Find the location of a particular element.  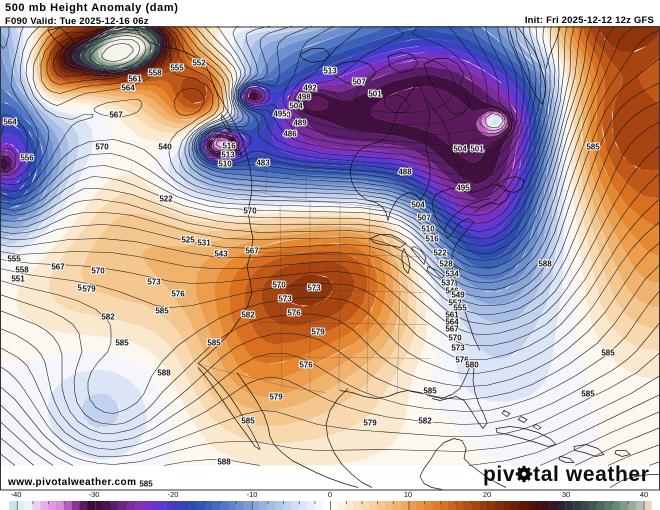

svg-text: 531 is located at coordinates (204, 243).